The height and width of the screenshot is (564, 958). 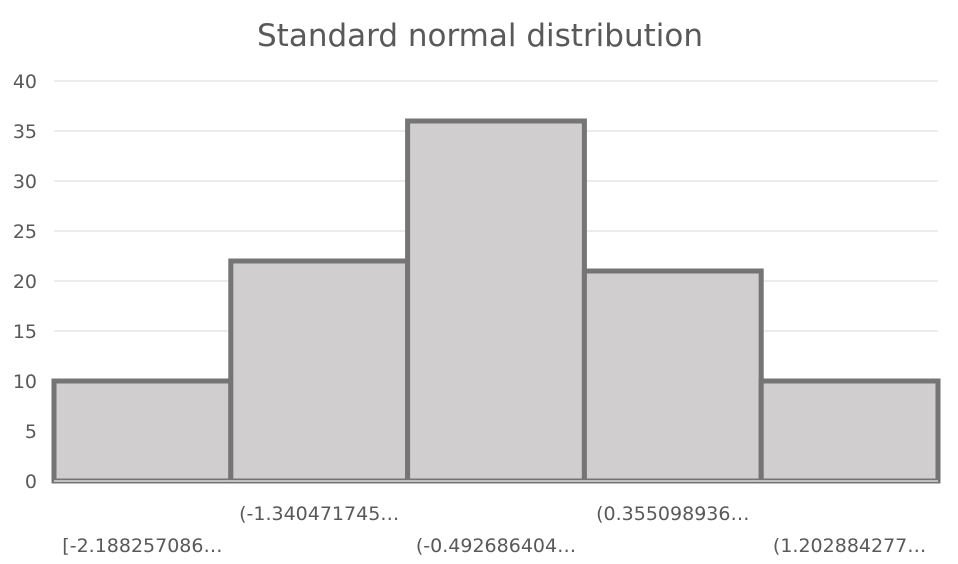 I want to click on chart-title: Standard normal distribution, so click(x=480, y=36).